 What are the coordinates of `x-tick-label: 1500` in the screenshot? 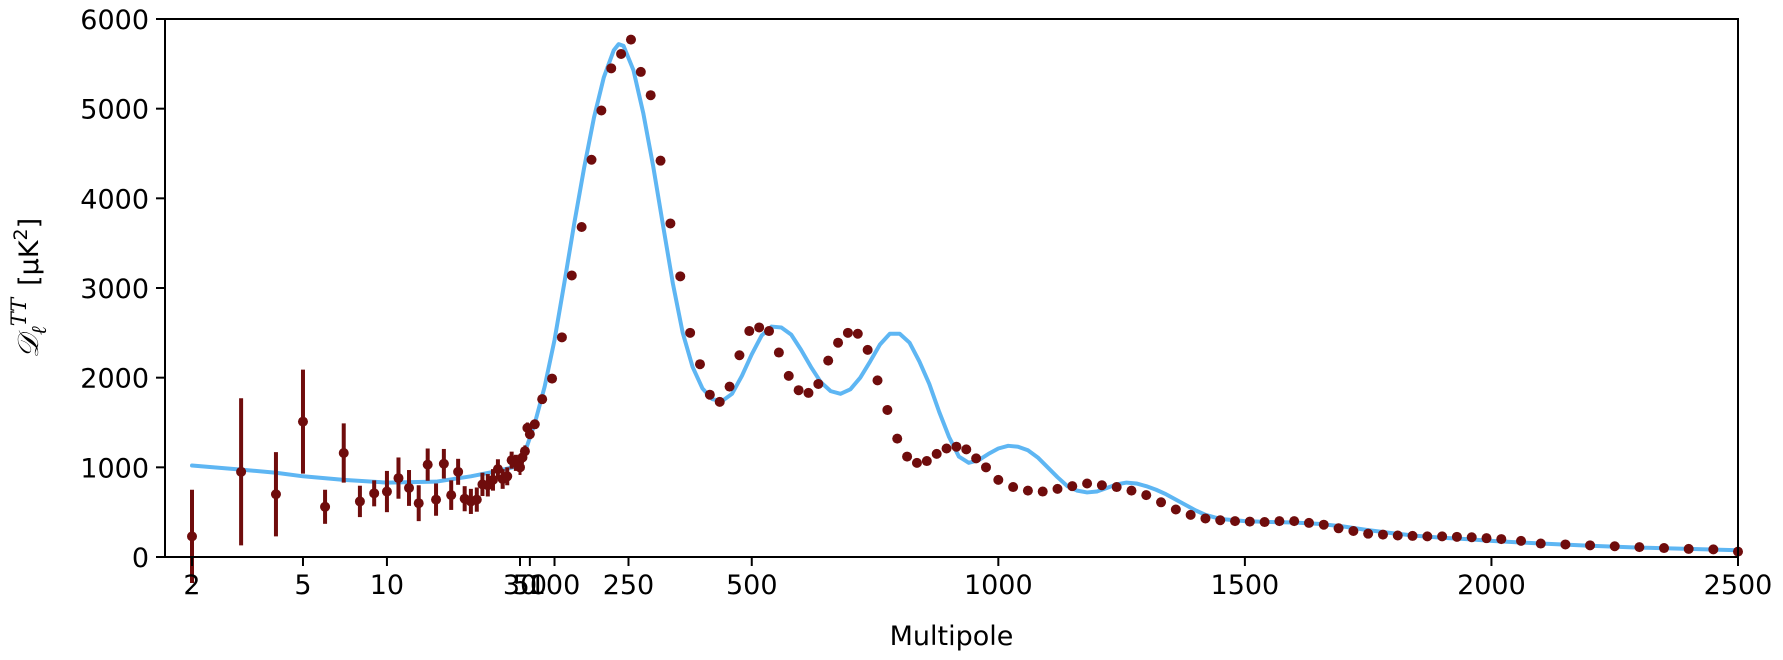 It's located at (1245, 585).